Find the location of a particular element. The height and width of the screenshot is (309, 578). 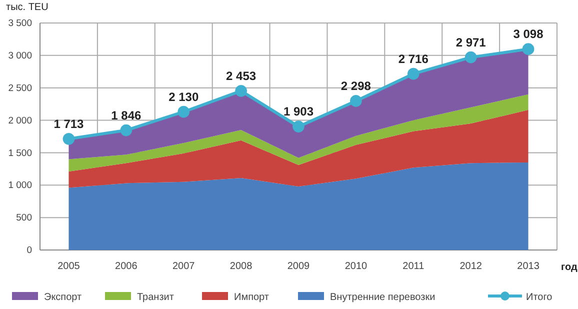

x-tick-label: 2006 is located at coordinates (126, 266).